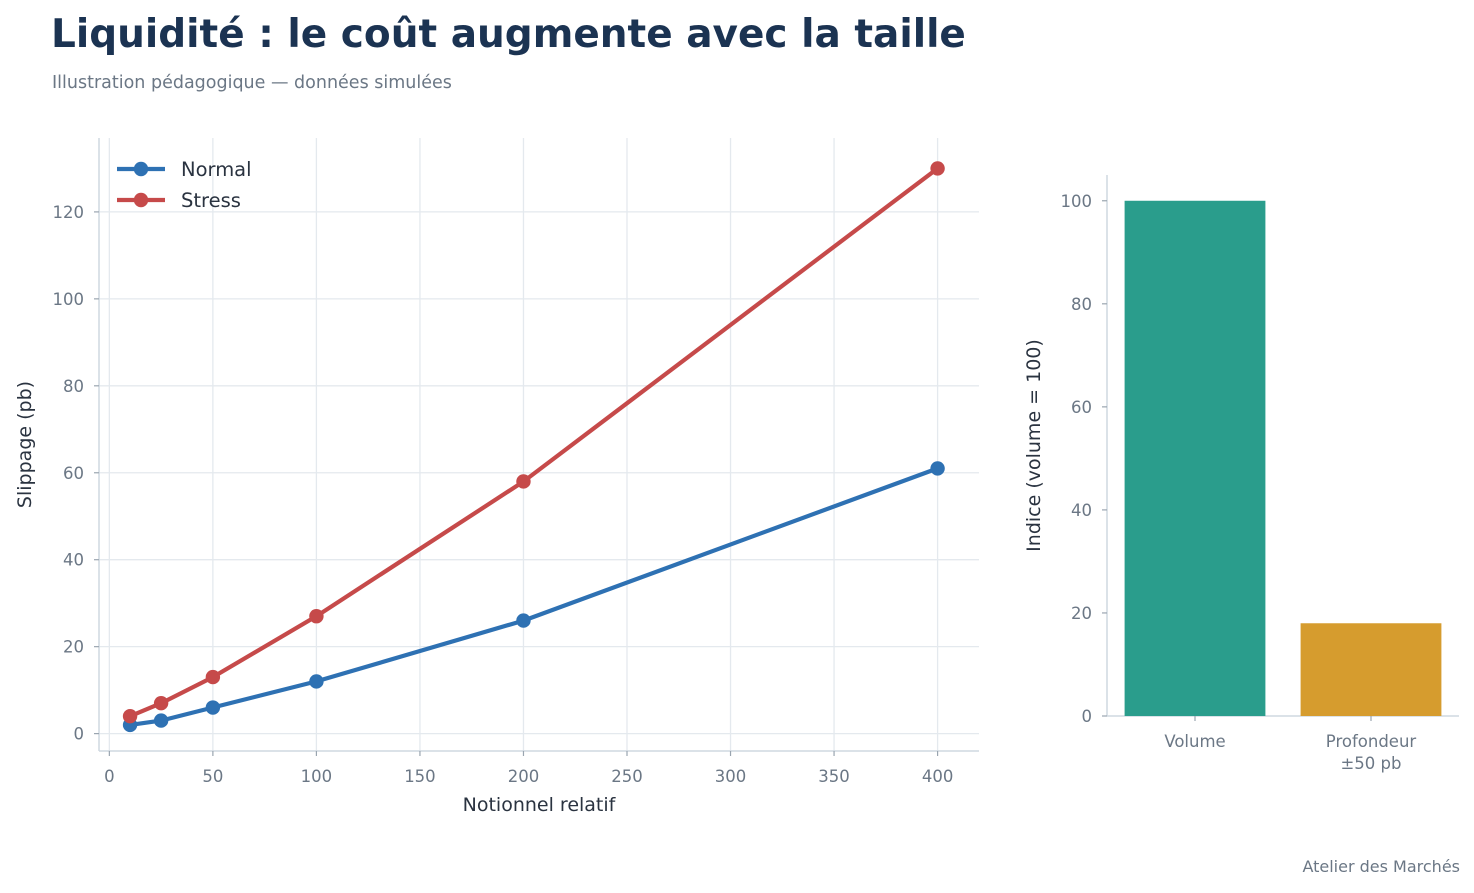 The height and width of the screenshot is (893, 1474). I want to click on x-tick-label: 150, so click(420, 776).